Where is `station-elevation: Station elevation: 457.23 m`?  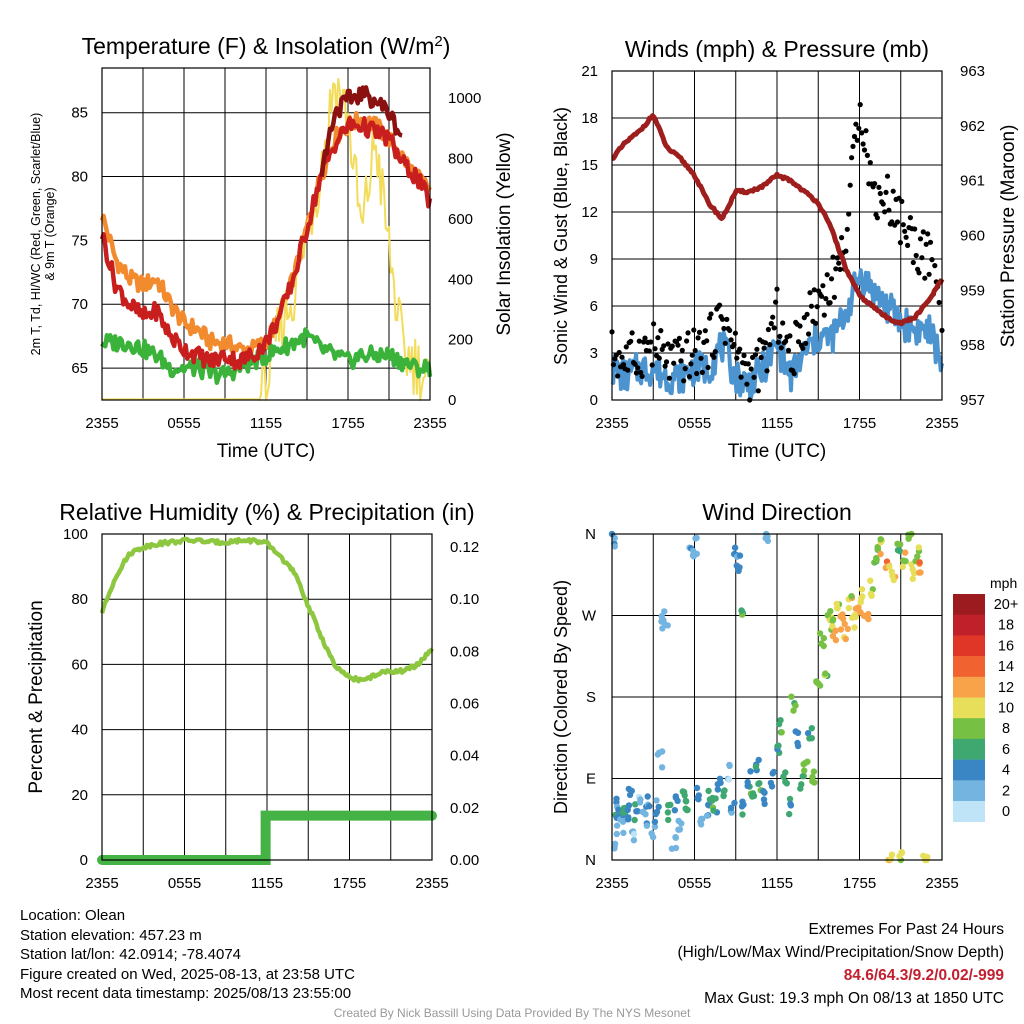
station-elevation: Station elevation: 457.23 m is located at coordinates (111, 935).